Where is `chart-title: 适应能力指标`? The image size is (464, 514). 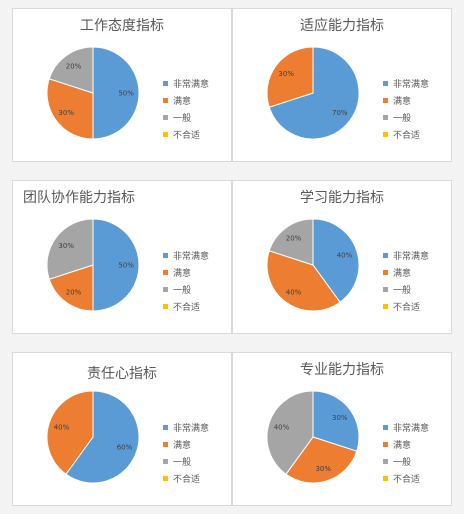 chart-title: 适应能力指标 is located at coordinates (342, 26).